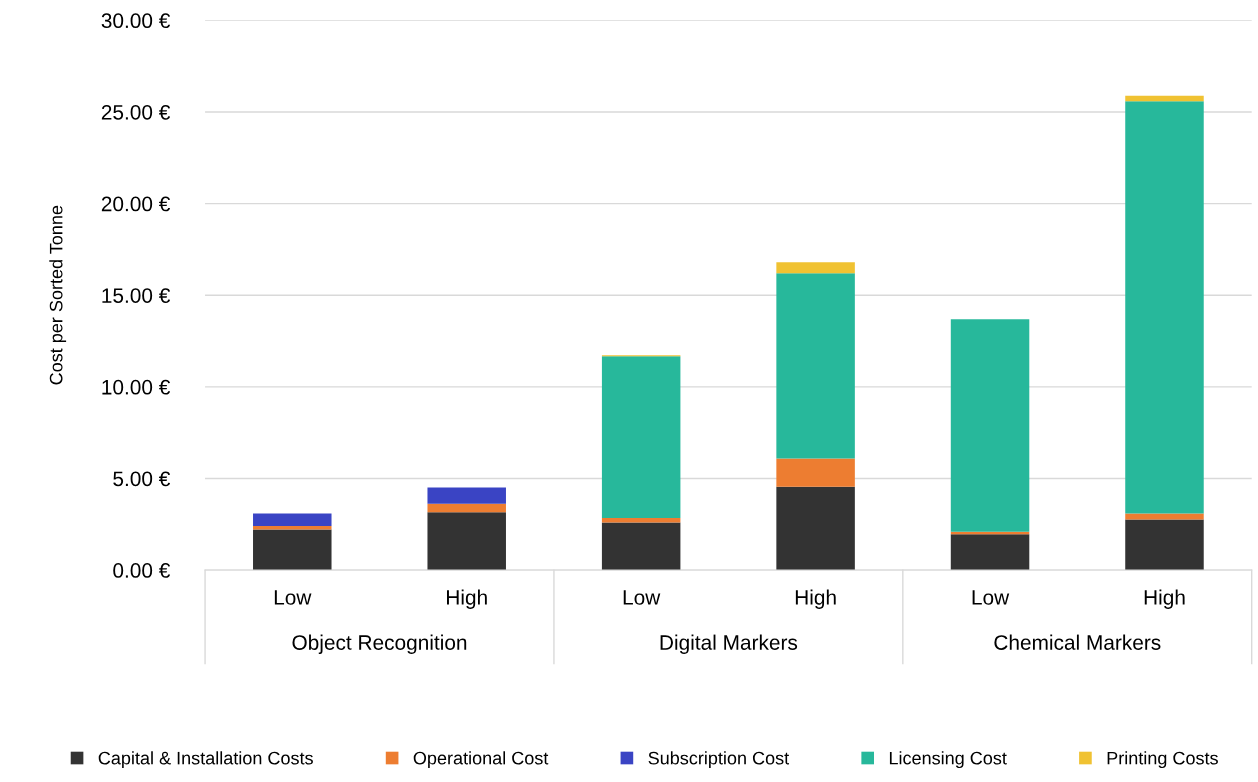 This screenshot has width=1258, height=782. What do you see at coordinates (136, 21) in the screenshot?
I see `y-tick-label: 30.00 €` at bounding box center [136, 21].